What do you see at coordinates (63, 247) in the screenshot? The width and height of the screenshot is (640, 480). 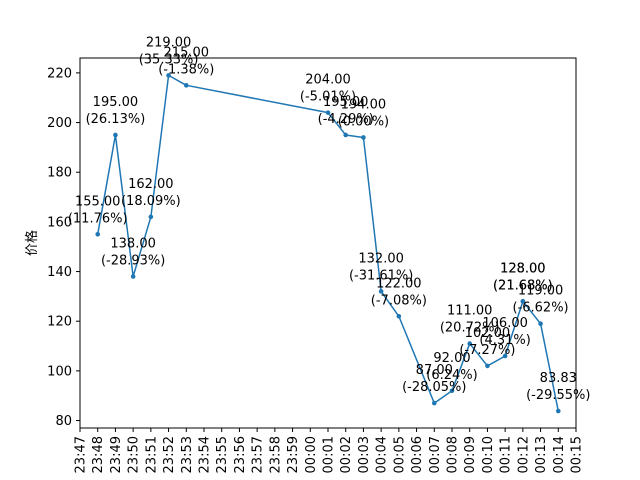 I see `y-axis: 80 100 120 140 160 180 200 220` at bounding box center [63, 247].